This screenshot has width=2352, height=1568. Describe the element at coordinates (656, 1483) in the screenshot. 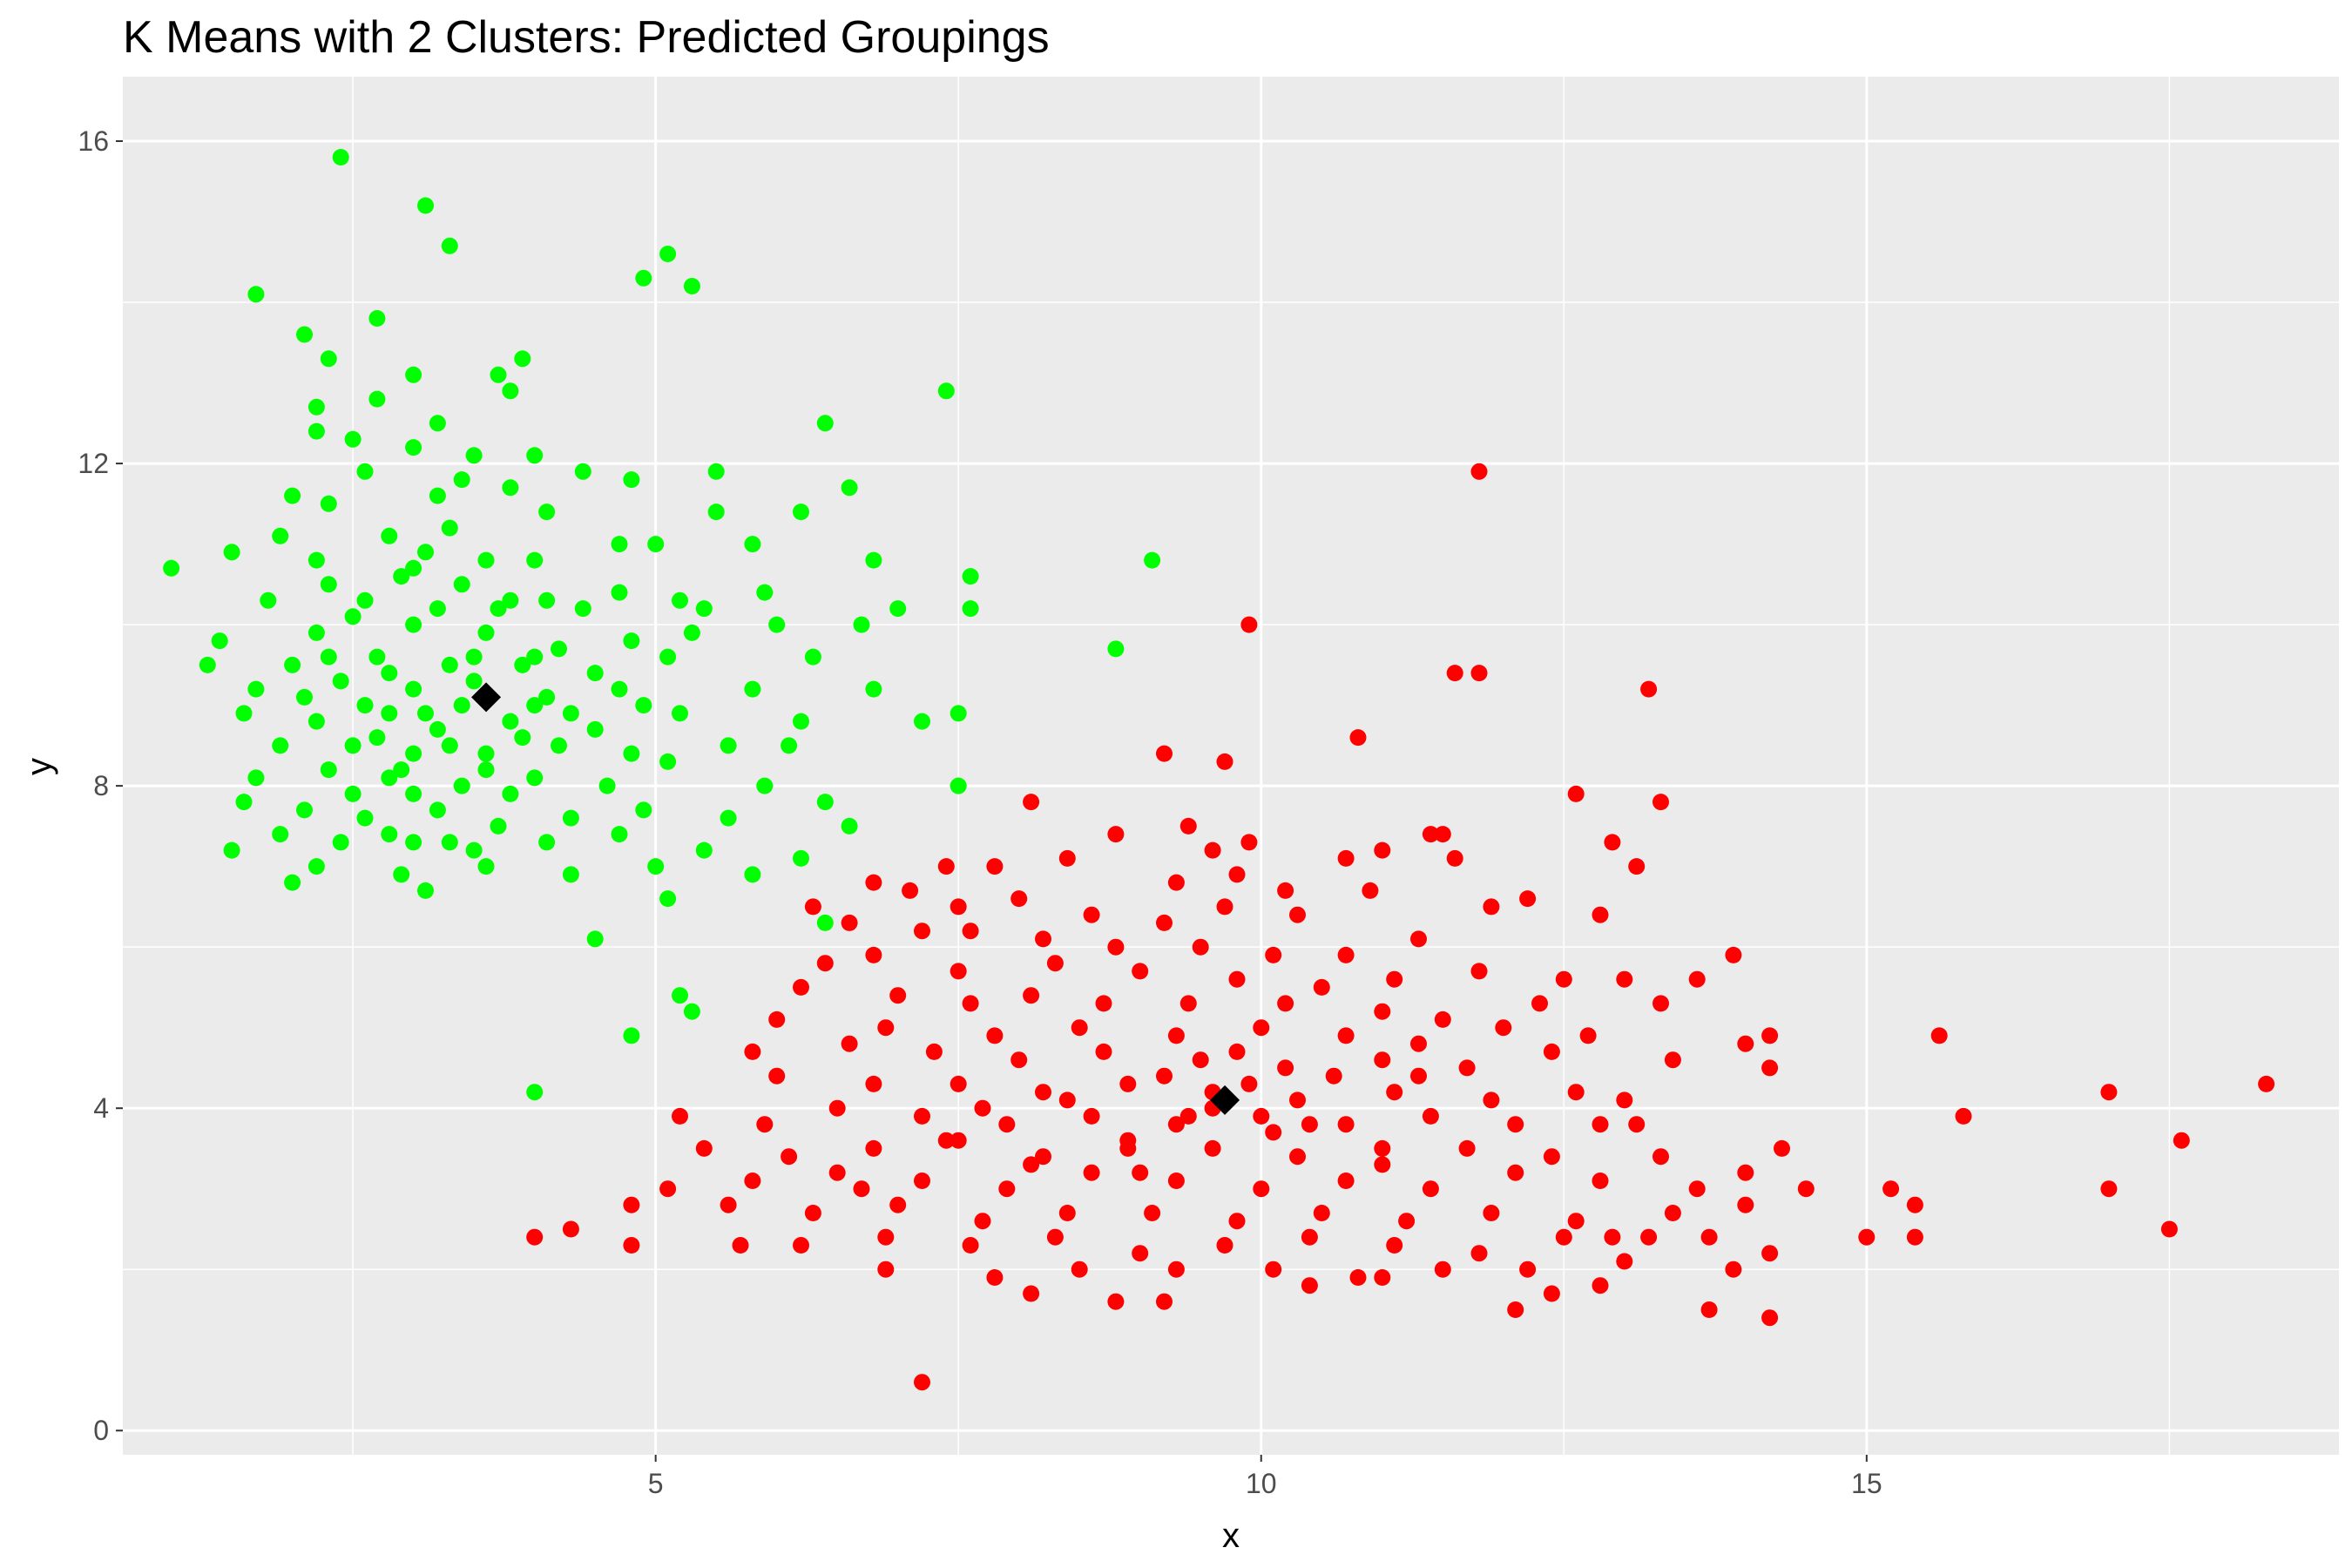

I see `x-tick-label: 5` at that location.